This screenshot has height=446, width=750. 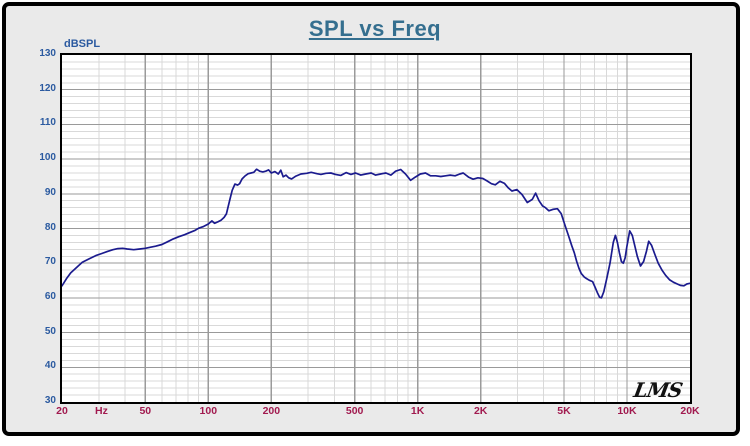 I want to click on x-tick-label: 20K, so click(x=690, y=411).